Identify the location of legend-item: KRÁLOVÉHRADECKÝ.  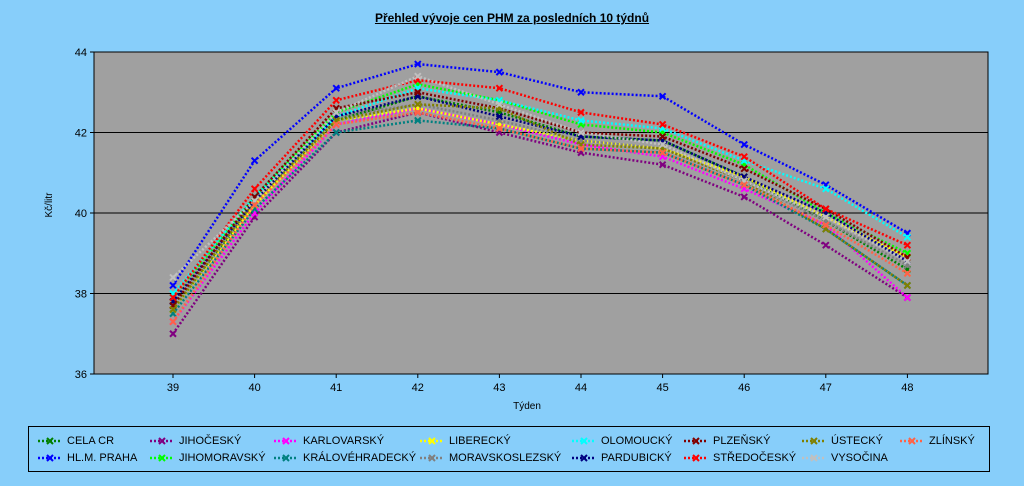
(344, 458).